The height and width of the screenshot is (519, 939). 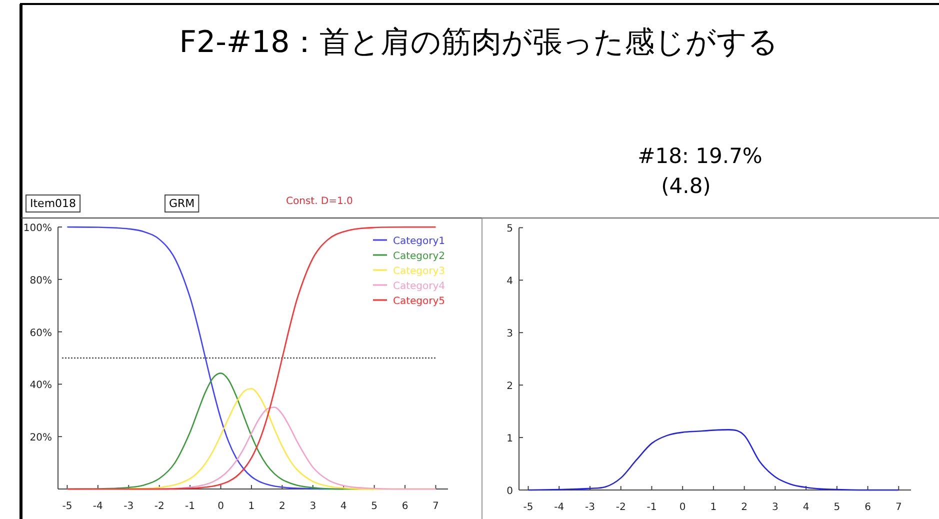 What do you see at coordinates (419, 256) in the screenshot?
I see `legend-label: Category2` at bounding box center [419, 256].